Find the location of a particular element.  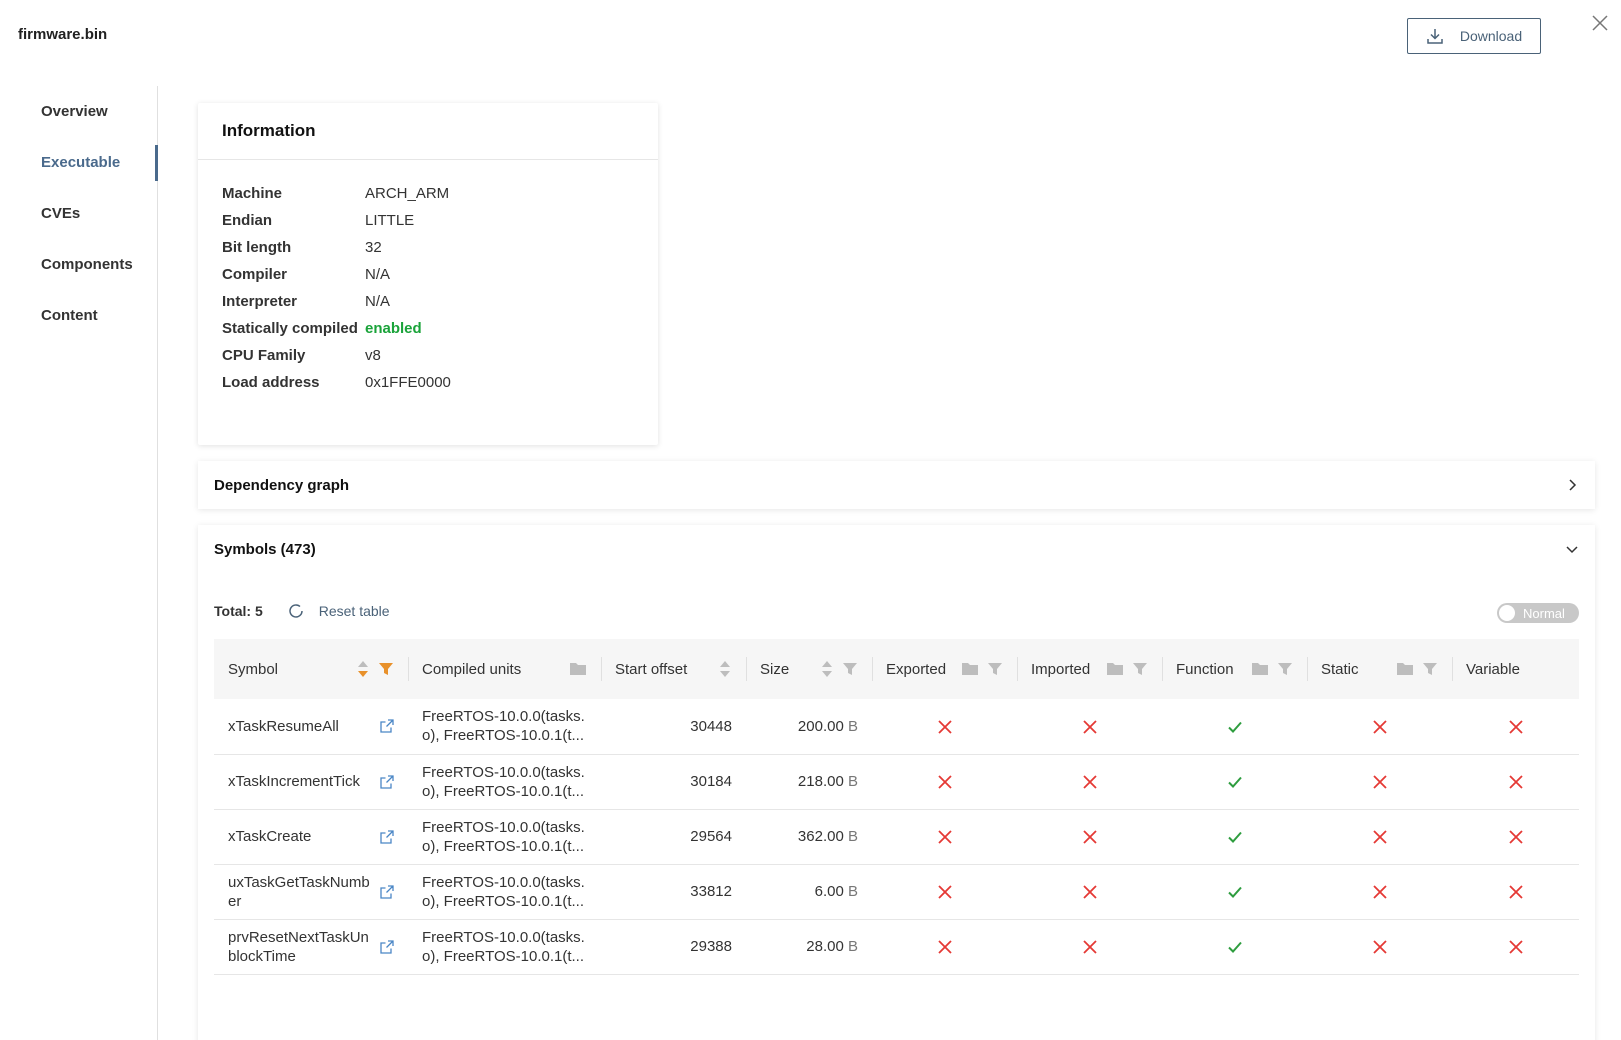

sidebar-item-components: Components is located at coordinates (87, 264).